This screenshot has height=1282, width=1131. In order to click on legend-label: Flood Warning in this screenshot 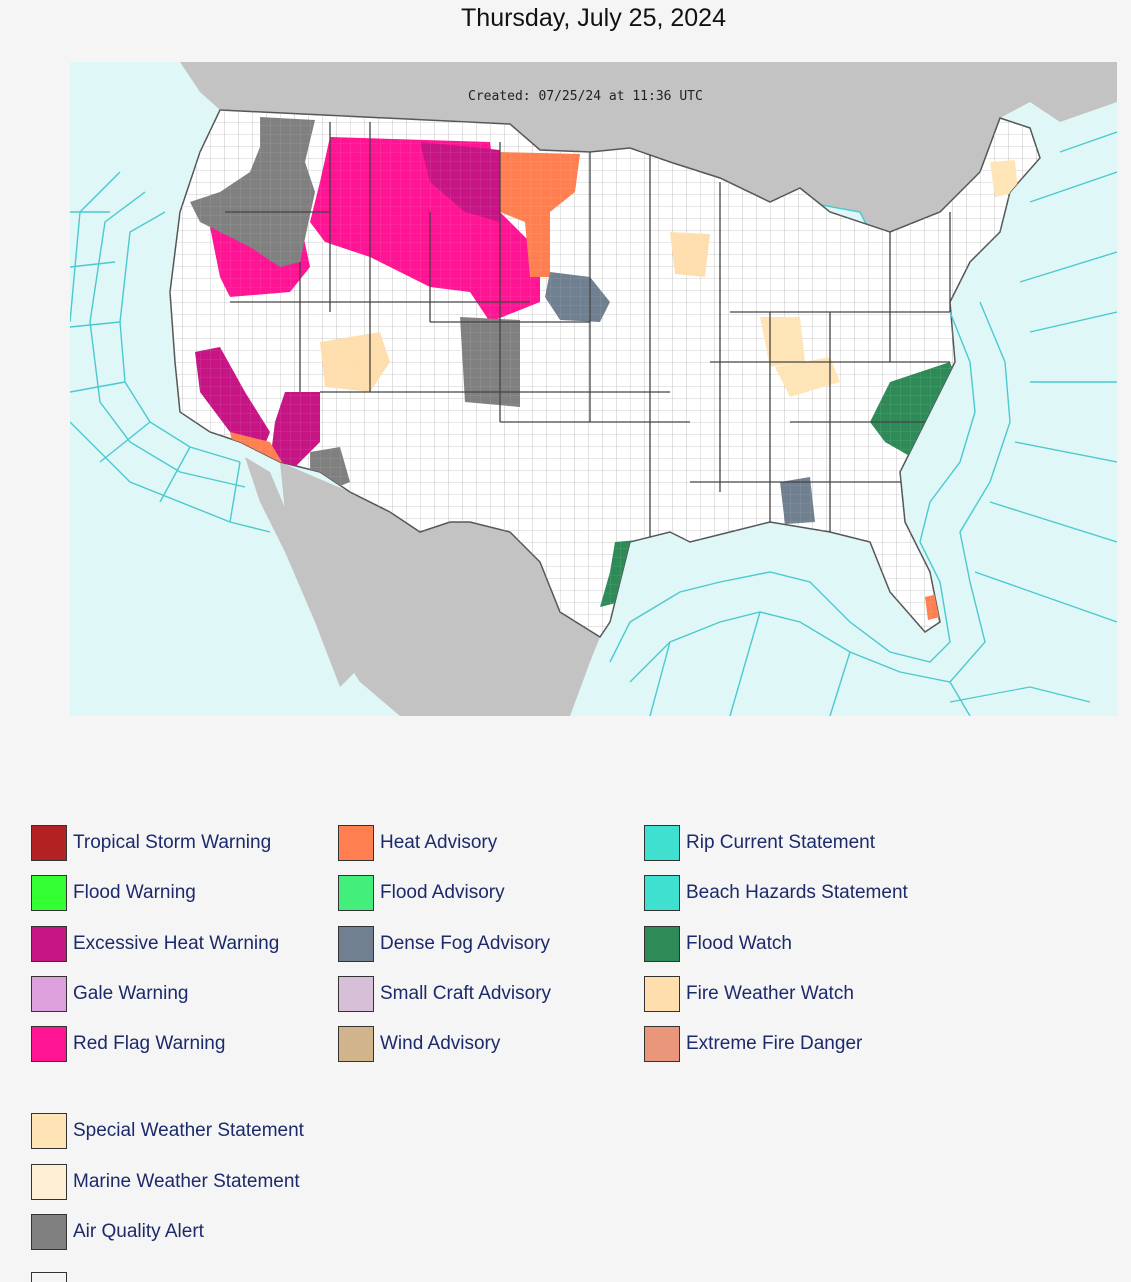, I will do `click(134, 892)`.